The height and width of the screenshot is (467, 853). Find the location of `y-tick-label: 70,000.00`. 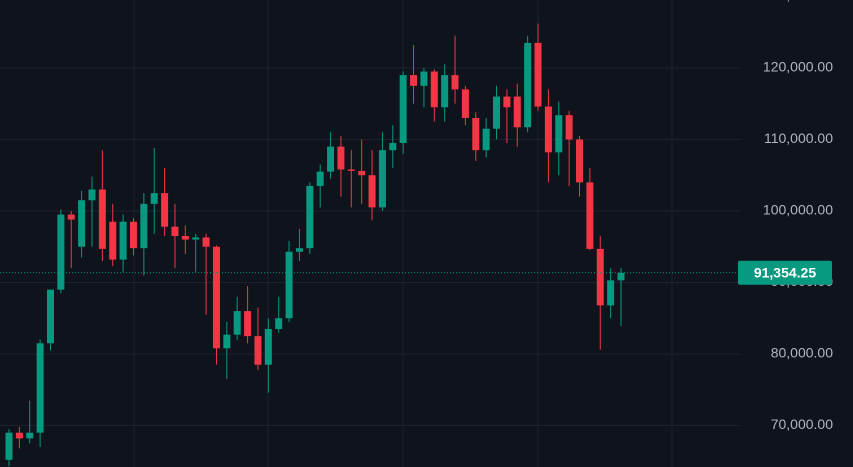

y-tick-label: 70,000.00 is located at coordinates (802, 424).